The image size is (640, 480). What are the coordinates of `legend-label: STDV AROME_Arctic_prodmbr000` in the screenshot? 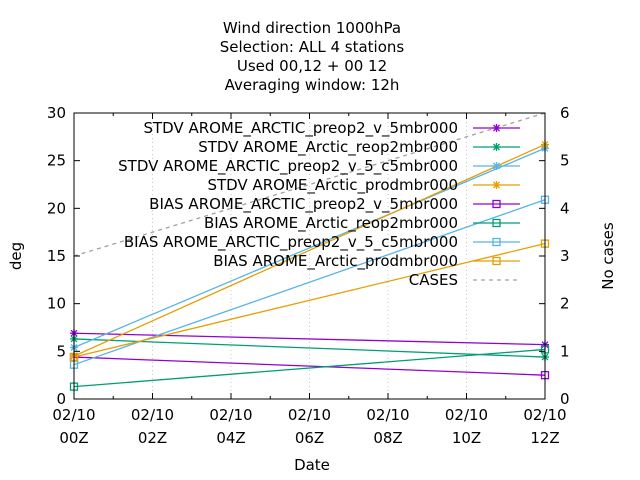 It's located at (332, 185).